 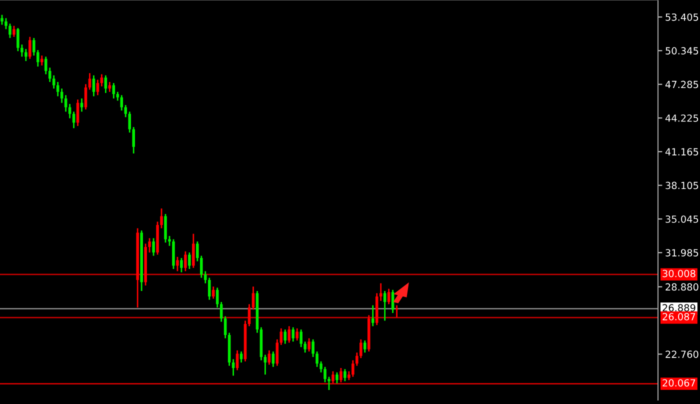 What do you see at coordinates (679, 308) in the screenshot?
I see `ref-line-label: 26.889` at bounding box center [679, 308].